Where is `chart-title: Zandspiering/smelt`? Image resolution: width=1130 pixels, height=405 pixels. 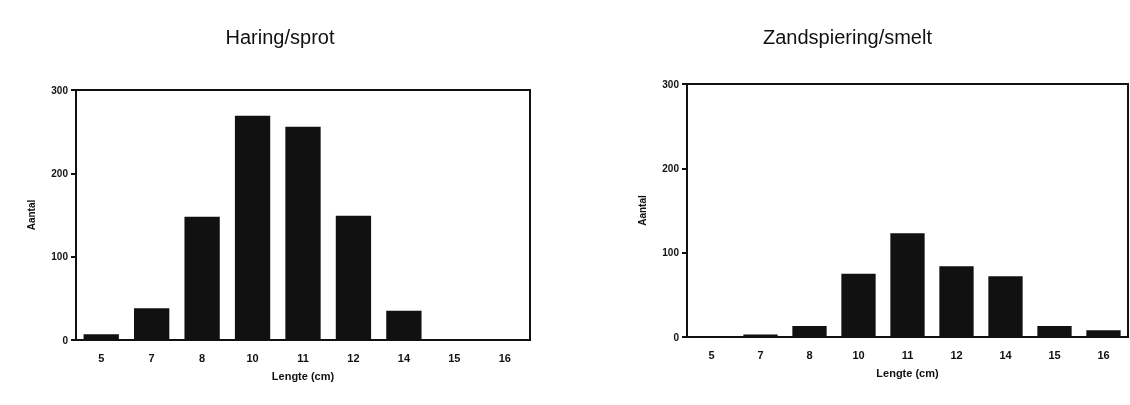 chart-title: Zandspiering/smelt is located at coordinates (848, 37).